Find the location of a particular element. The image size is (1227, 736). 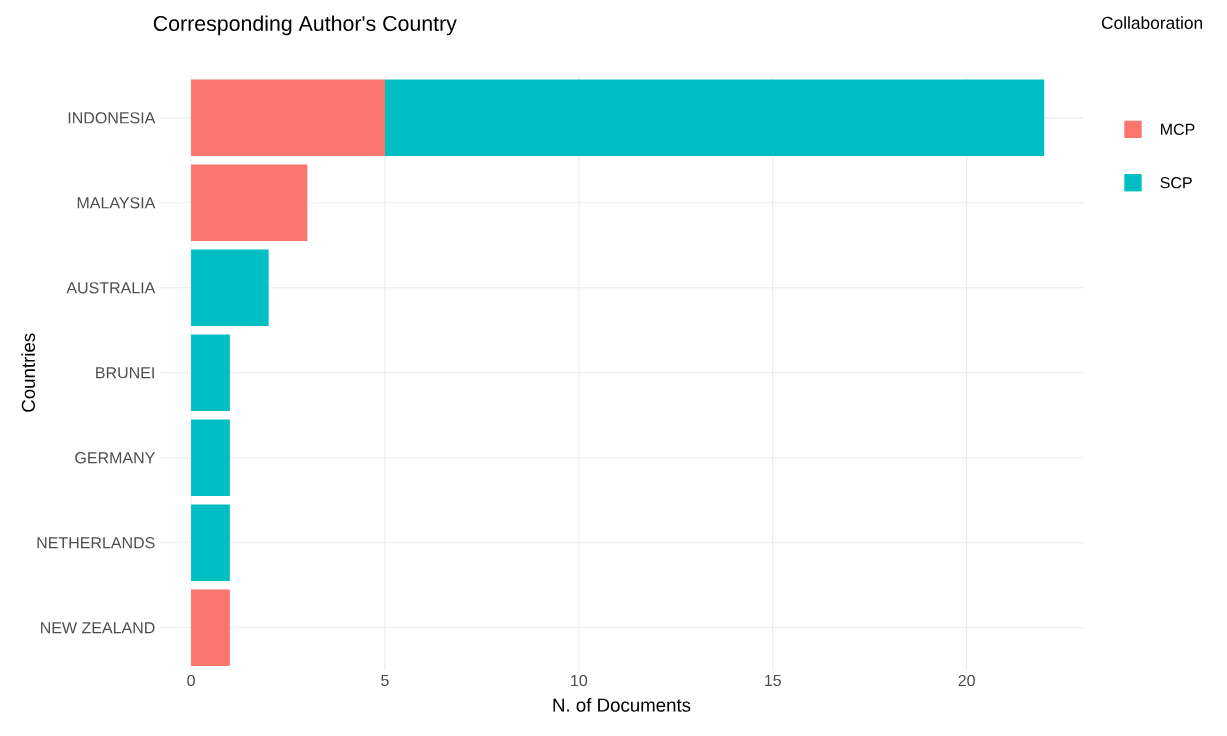

legend-label: MCP is located at coordinates (1178, 129).